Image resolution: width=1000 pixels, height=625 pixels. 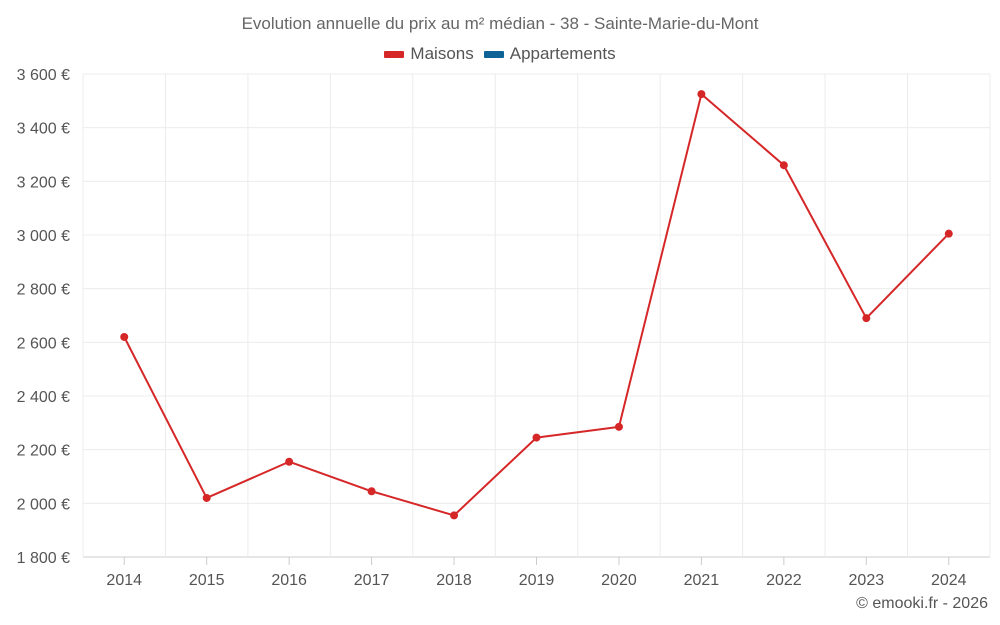 I want to click on x-tick-label: 2022, so click(x=784, y=580).